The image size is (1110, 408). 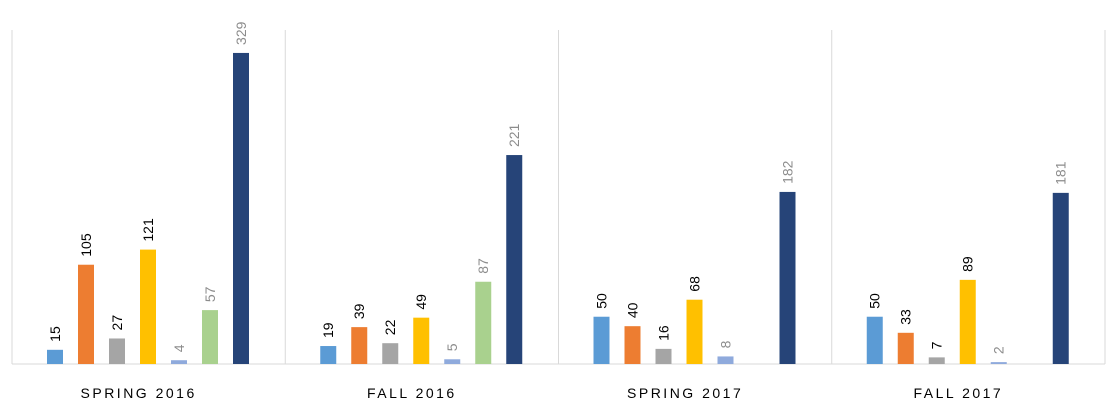 What do you see at coordinates (117, 323) in the screenshot?
I see `data-label: 27` at bounding box center [117, 323].